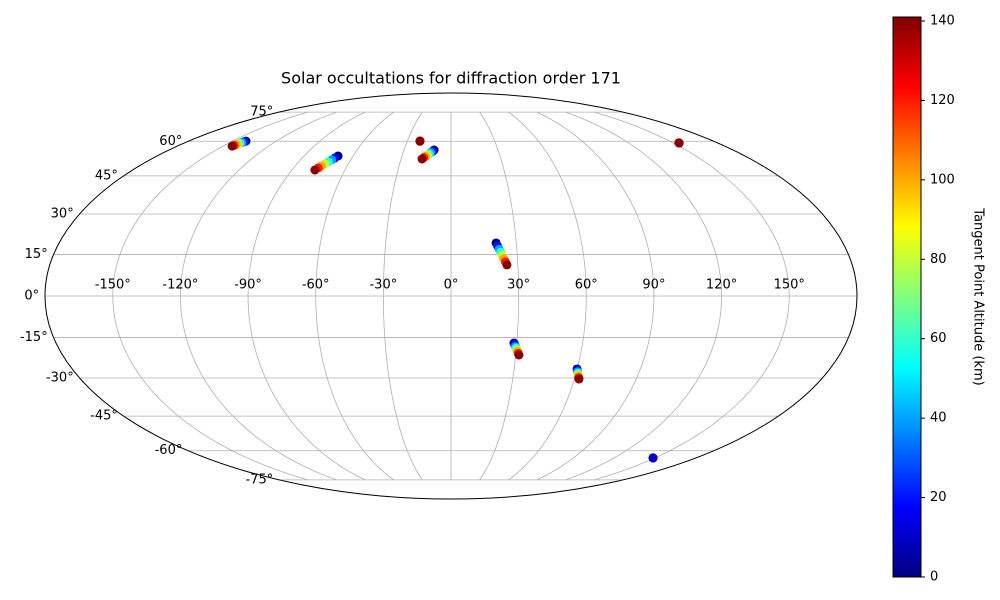  I want to click on colorbar-tick-label: 140, so click(942, 20).